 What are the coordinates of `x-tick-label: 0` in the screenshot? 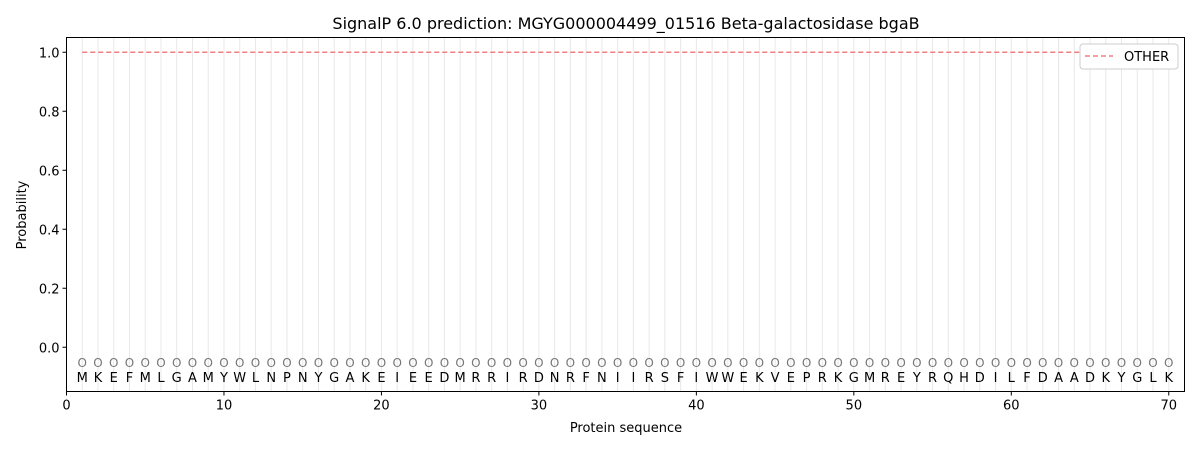 It's located at (66, 406).